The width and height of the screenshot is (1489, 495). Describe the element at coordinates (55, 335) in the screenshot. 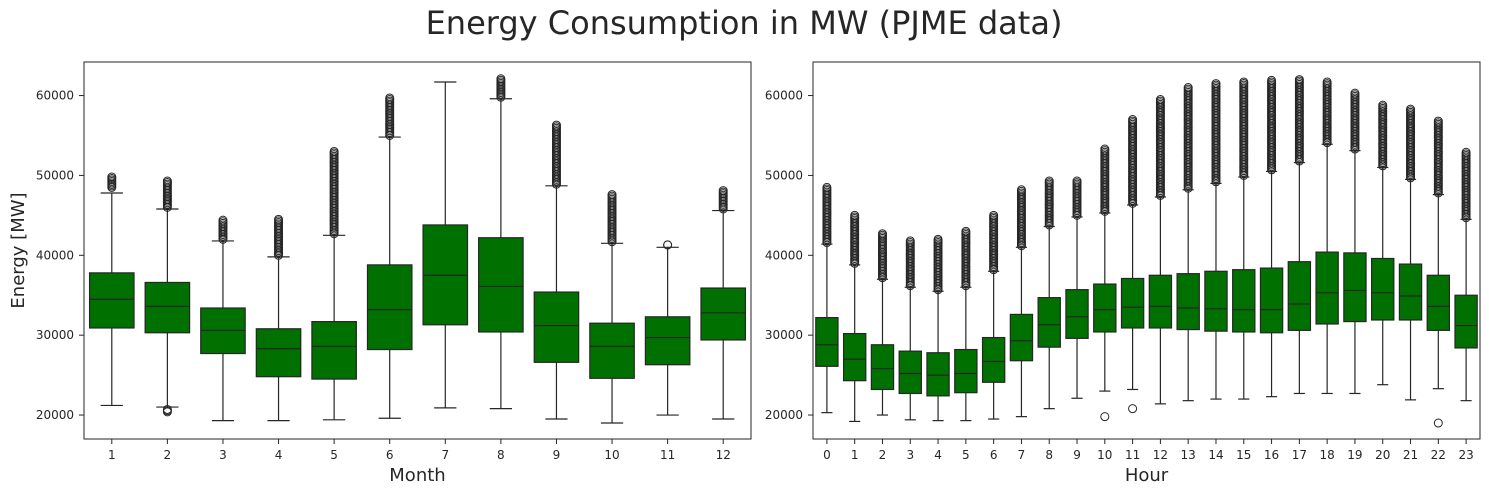

I see `month-ytick-label: 30000` at that location.